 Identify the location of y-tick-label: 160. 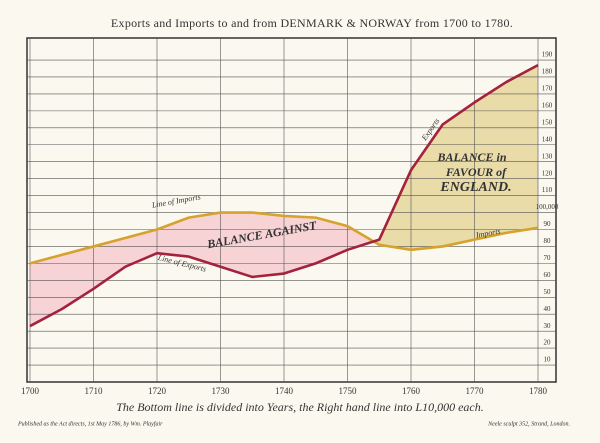
(547, 105).